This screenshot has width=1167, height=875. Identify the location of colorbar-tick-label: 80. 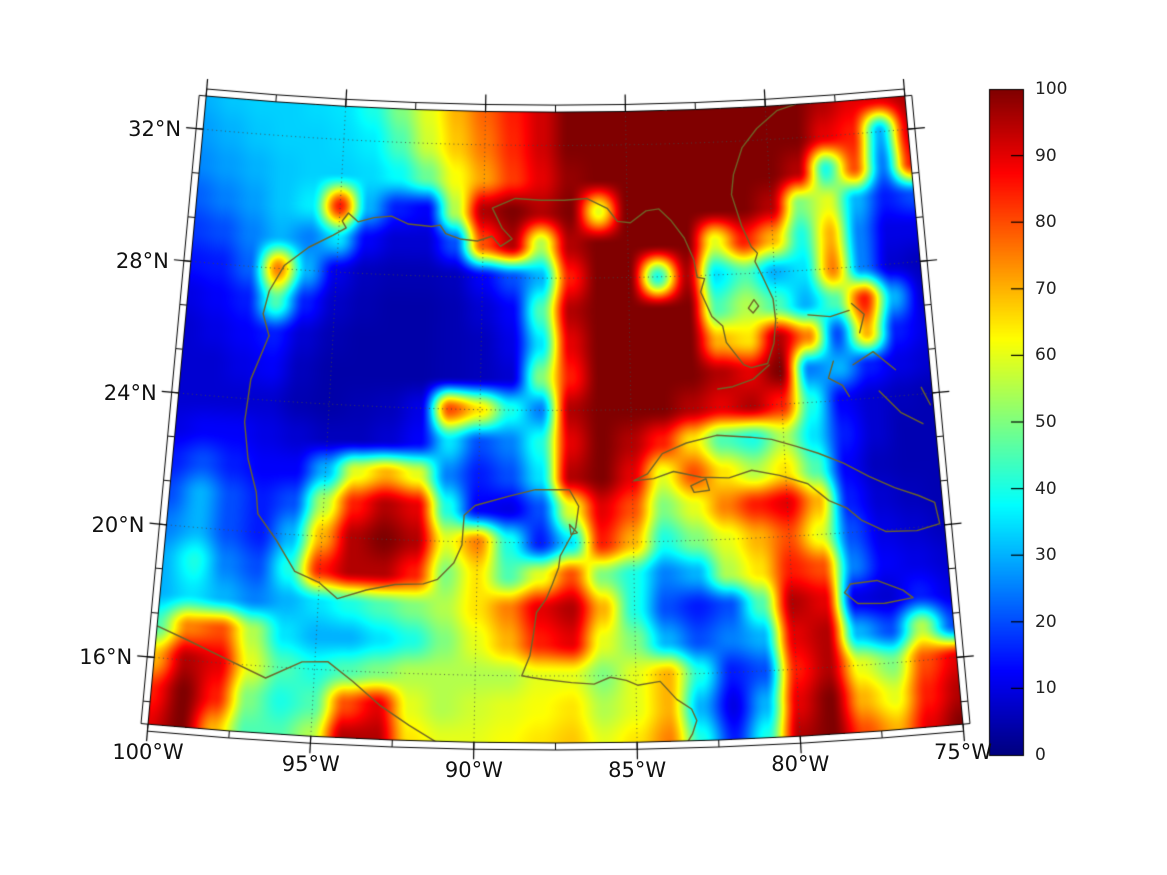
(1046, 222).